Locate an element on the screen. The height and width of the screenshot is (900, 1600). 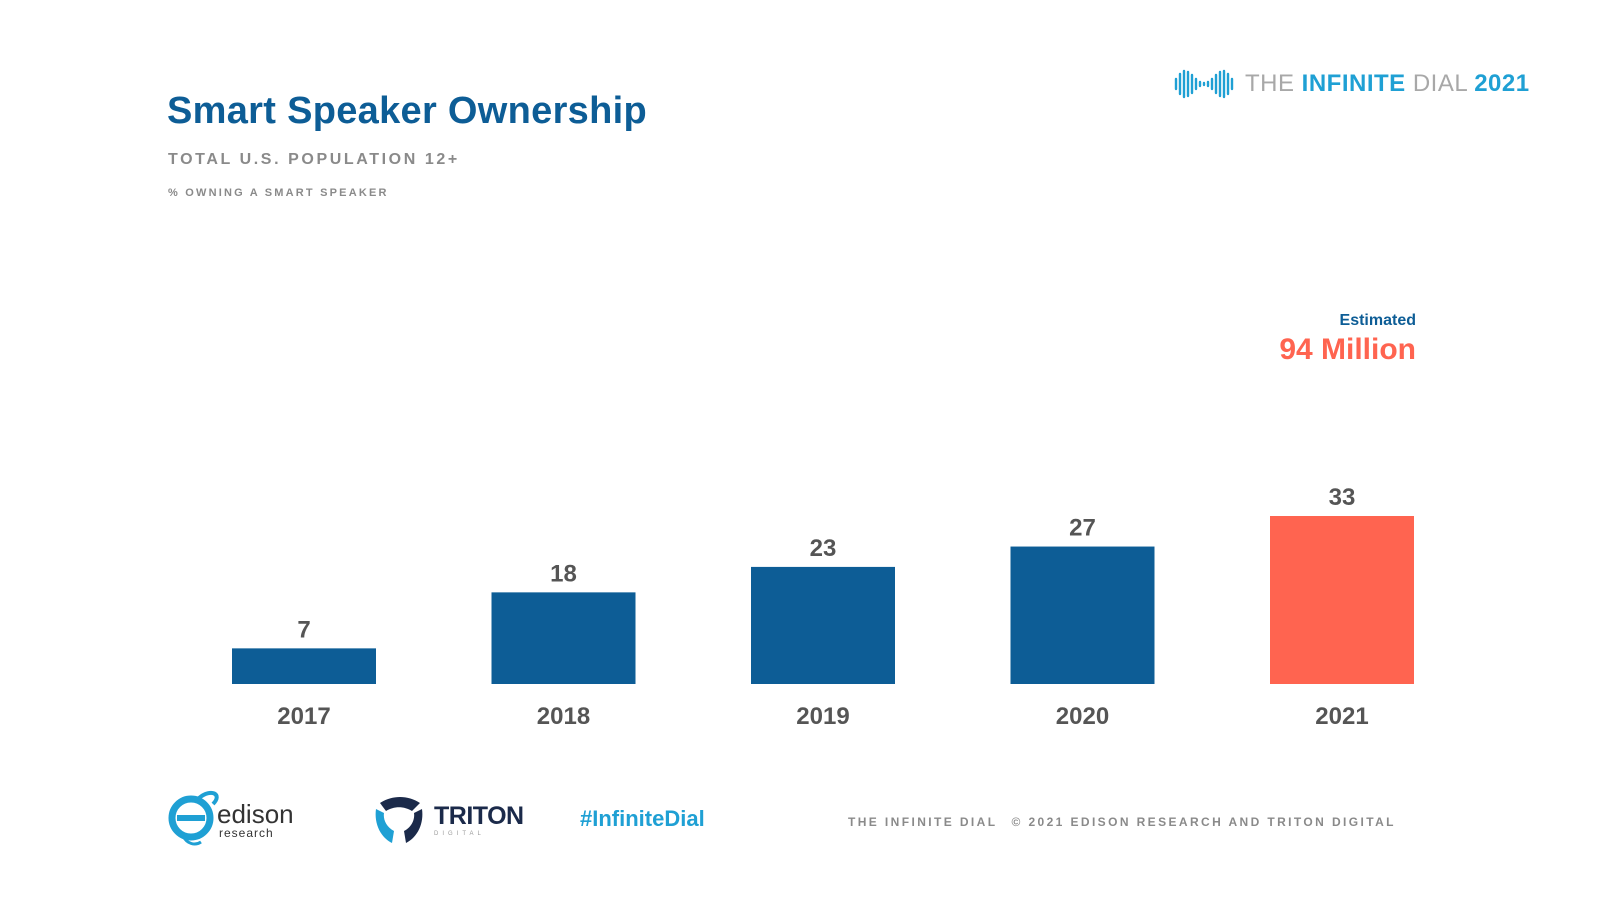
category-label-2017: 2017 is located at coordinates (303, 716).